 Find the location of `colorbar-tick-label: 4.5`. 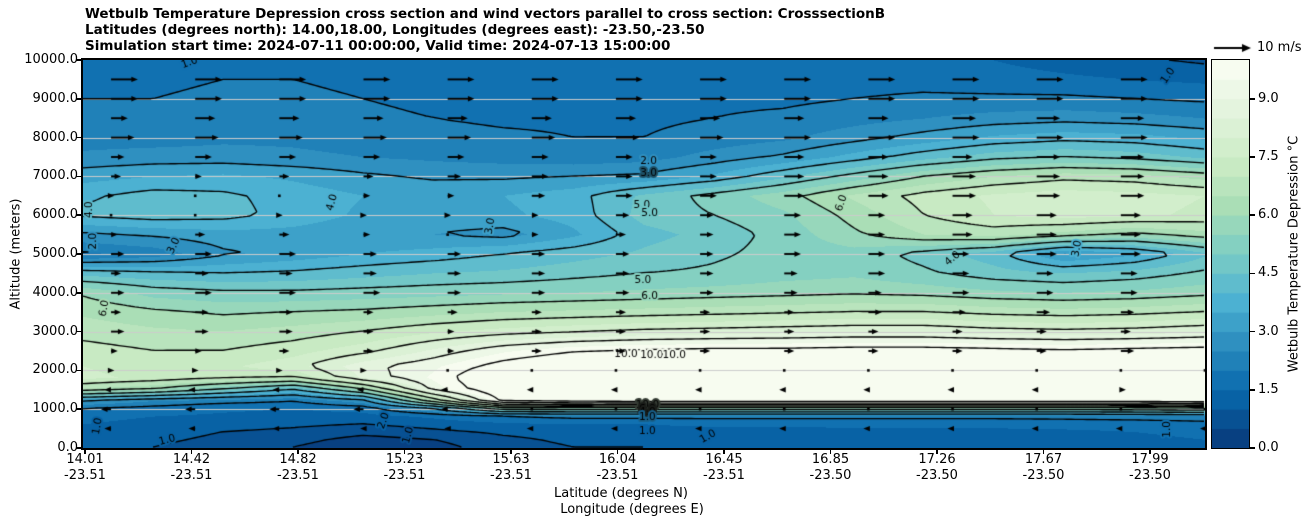

colorbar-tick-label: 4.5 is located at coordinates (1268, 273).